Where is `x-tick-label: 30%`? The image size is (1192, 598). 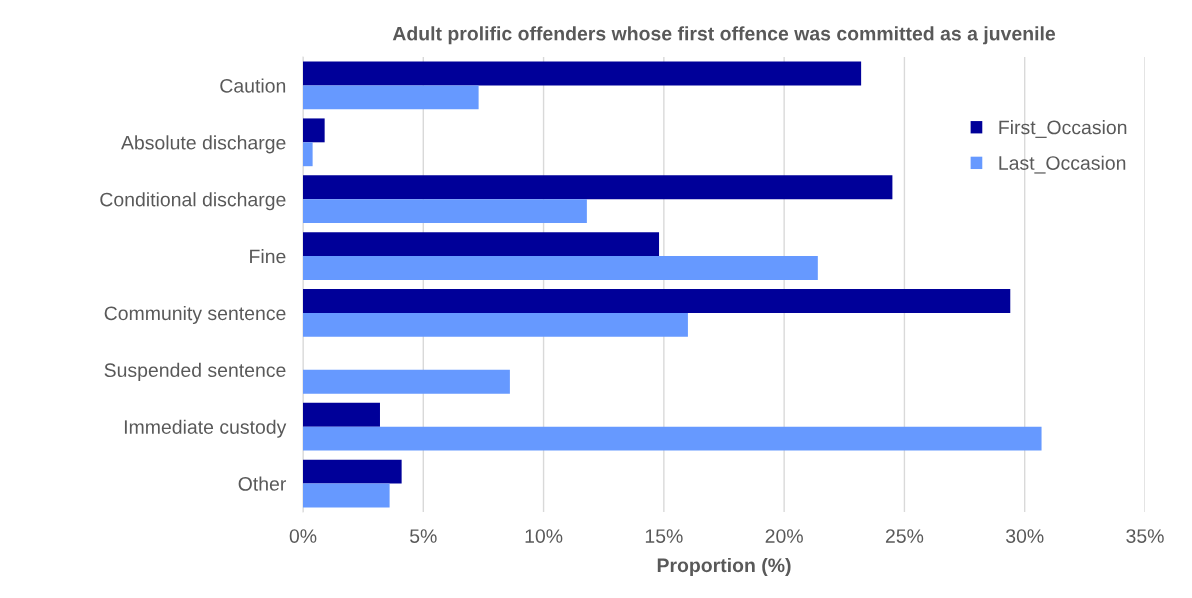
x-tick-label: 30% is located at coordinates (1025, 536).